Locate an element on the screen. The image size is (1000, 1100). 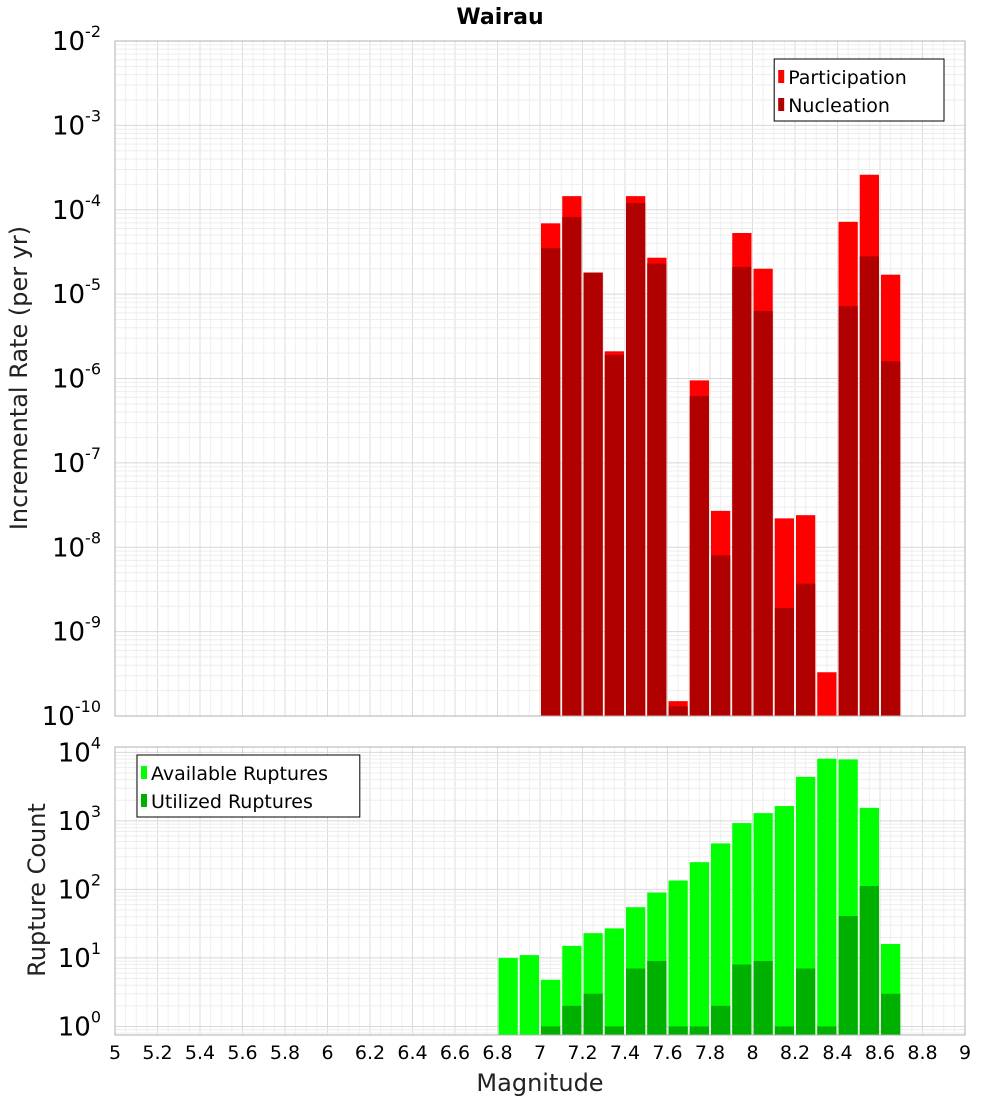
bottom-legend-label: Available Ruptures is located at coordinates (239, 774).